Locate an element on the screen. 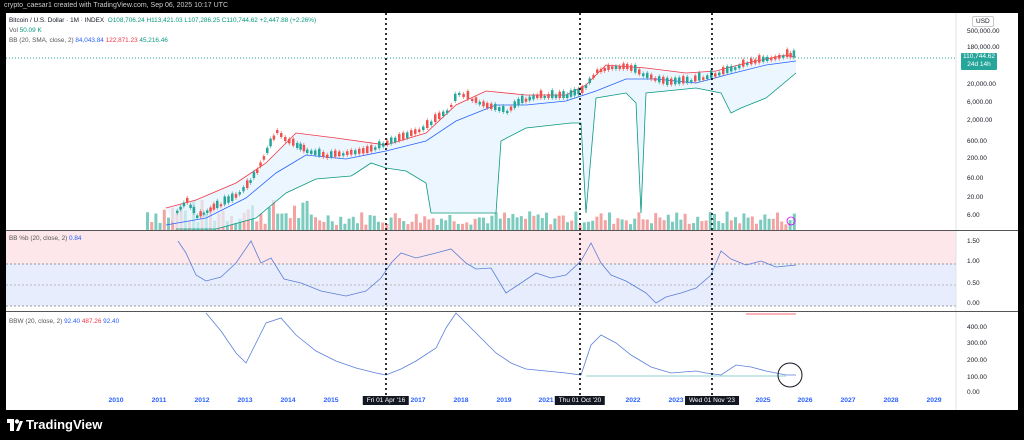  bbpctb-band-zone is located at coordinates (481, 285).